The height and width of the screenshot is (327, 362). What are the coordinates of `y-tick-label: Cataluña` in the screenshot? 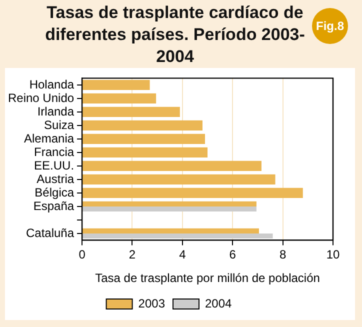 It's located at (50, 233).